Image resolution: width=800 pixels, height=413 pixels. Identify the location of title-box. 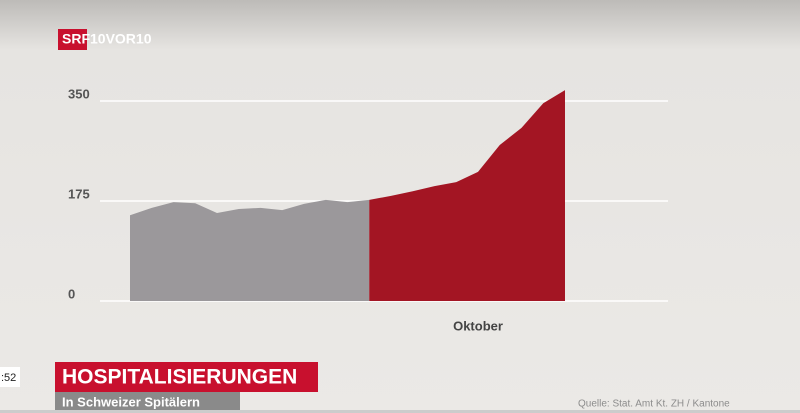
(186, 377).